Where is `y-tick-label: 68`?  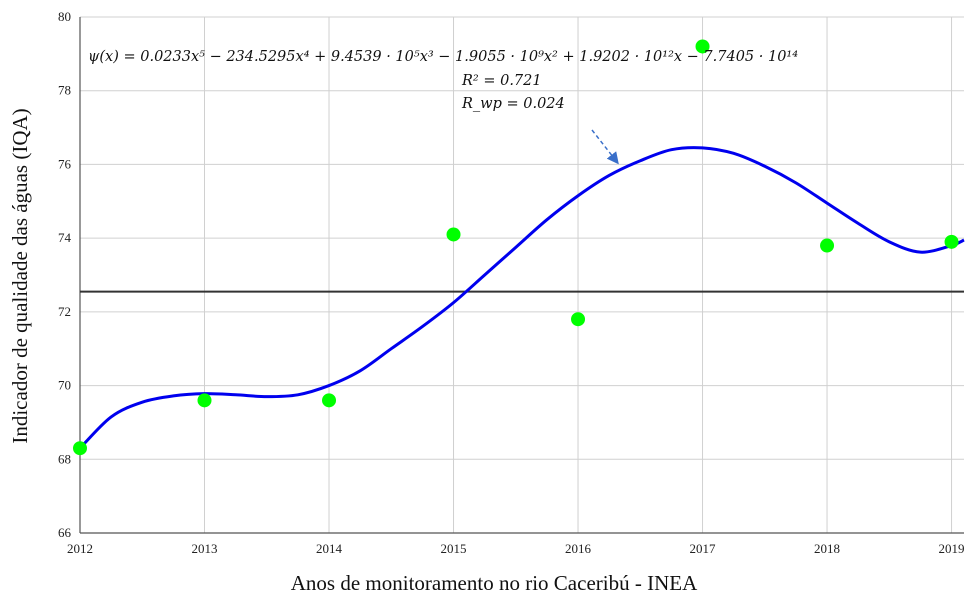
y-tick-label: 68 is located at coordinates (64, 458).